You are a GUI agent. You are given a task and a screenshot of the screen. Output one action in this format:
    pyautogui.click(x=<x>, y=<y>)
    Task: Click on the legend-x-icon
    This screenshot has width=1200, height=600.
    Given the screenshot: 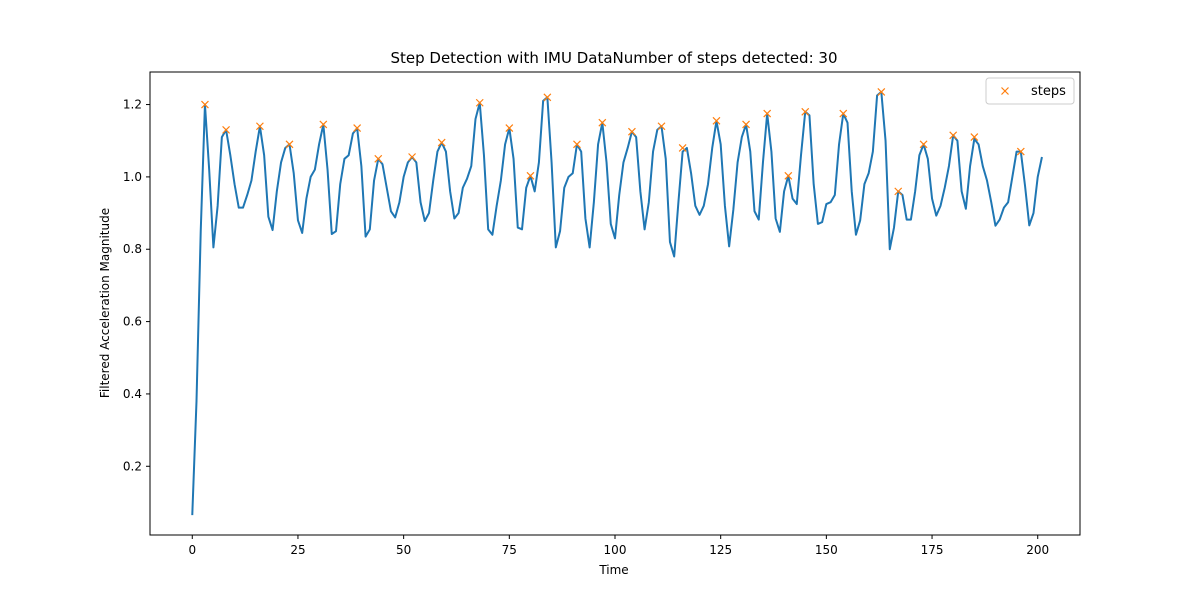 What is the action you would take?
    pyautogui.click(x=1005, y=91)
    